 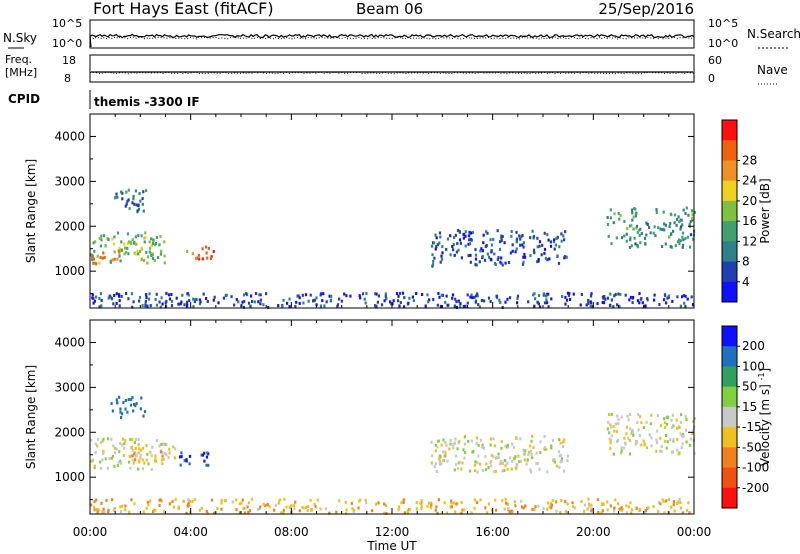 I want to click on velocity-colorbar: 200 100 50 15 -15 -50 -100 -200, so click(x=745, y=417).